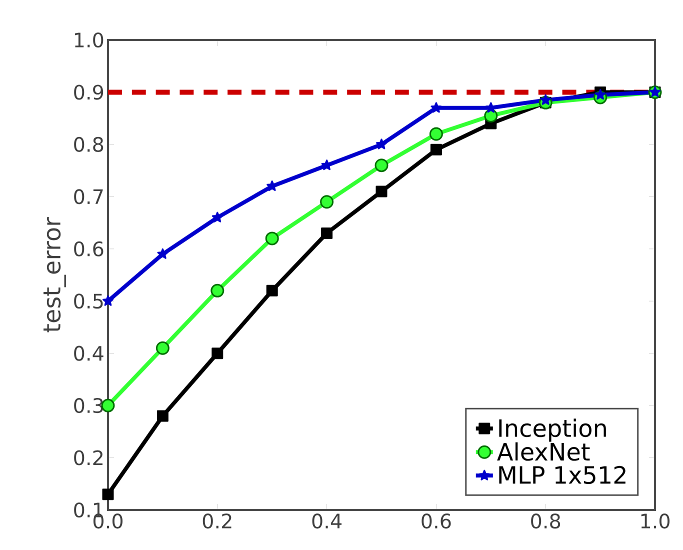 This screenshot has height=550, width=683. Describe the element at coordinates (89, 144) in the screenshot. I see `y-tick-label: 0.8` at that location.